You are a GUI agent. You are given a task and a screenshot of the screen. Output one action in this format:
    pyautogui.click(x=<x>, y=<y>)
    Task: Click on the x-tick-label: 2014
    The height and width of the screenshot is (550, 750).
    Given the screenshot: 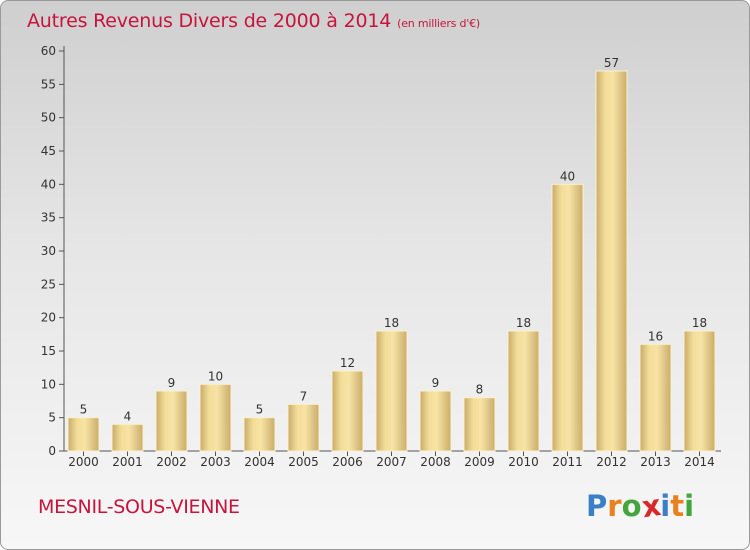 What is the action you would take?
    pyautogui.click(x=699, y=462)
    